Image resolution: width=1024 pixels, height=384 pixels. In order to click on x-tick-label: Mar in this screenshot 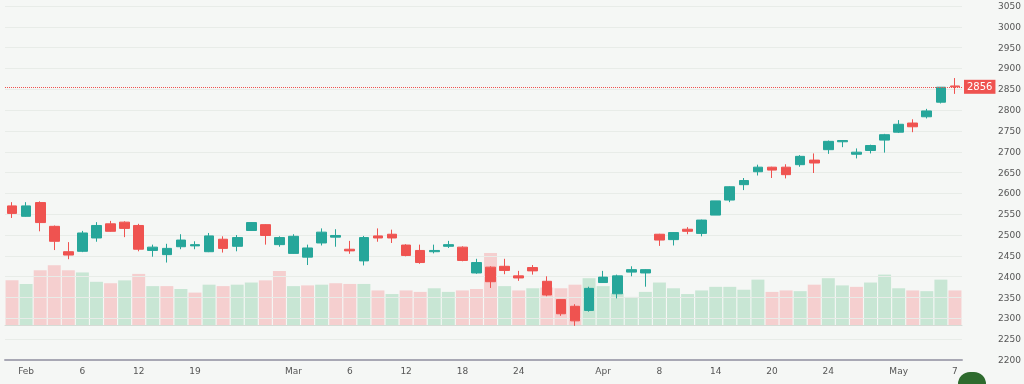, I will do `click(294, 370)`.